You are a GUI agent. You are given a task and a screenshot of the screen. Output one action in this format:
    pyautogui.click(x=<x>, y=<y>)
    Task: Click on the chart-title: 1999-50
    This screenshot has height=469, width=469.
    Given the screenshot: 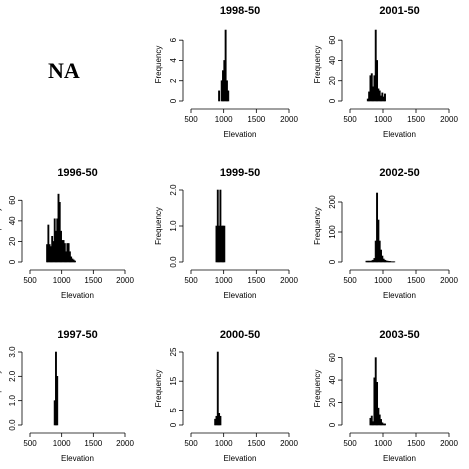 What is the action you would take?
    pyautogui.click(x=240, y=173)
    